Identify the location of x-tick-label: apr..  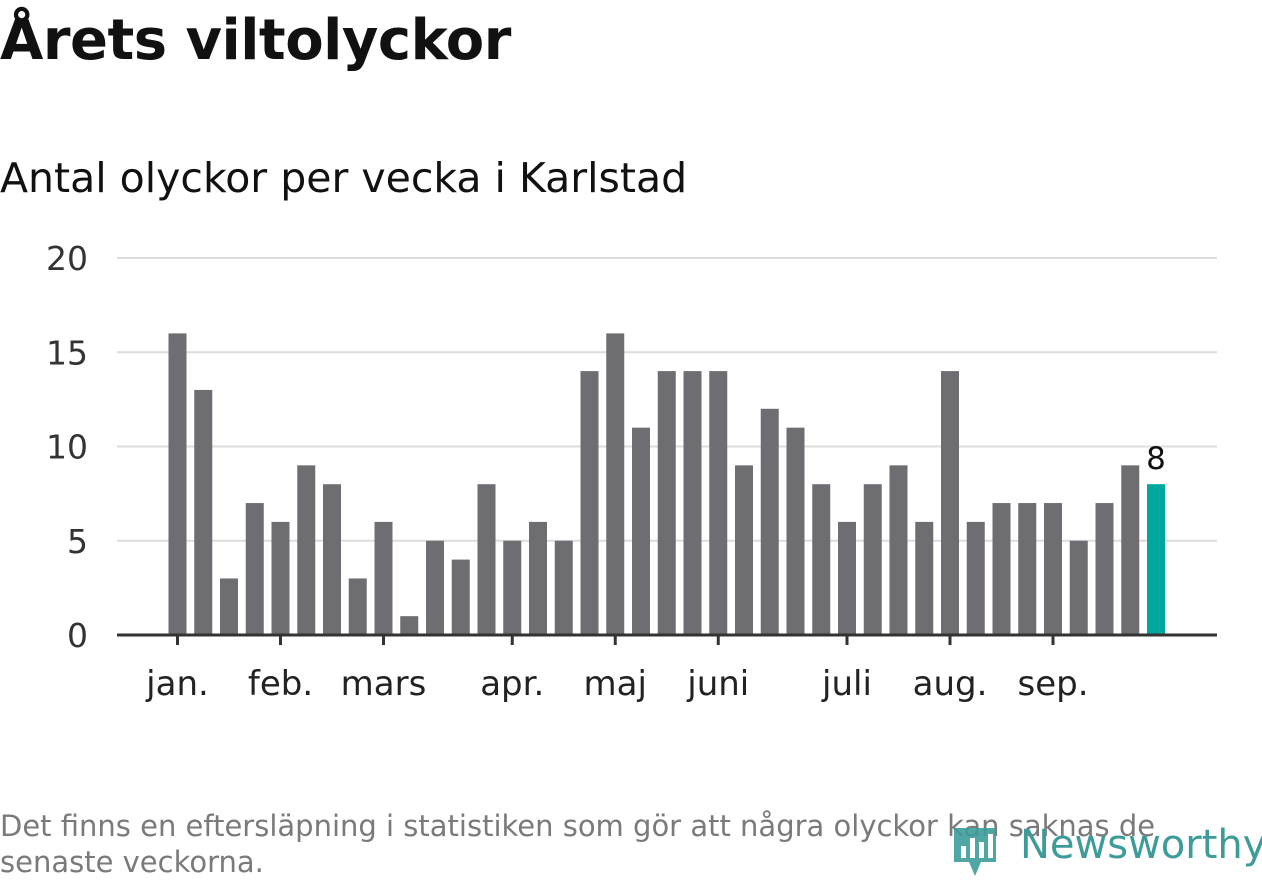
(512, 684).